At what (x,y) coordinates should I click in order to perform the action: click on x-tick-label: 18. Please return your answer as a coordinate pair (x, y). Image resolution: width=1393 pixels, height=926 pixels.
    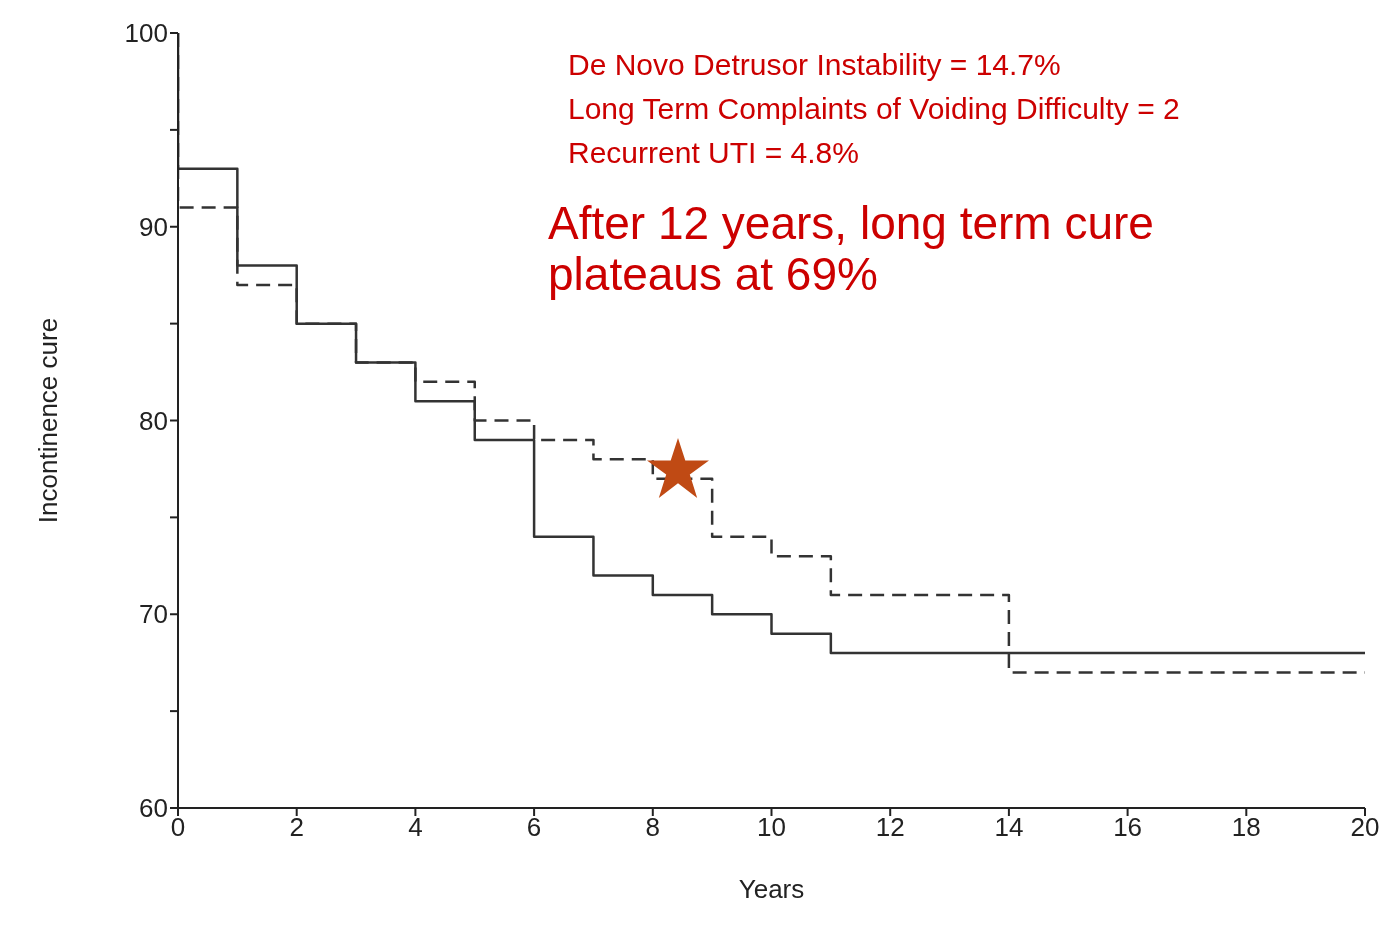
    Looking at the image, I should click on (1246, 827).